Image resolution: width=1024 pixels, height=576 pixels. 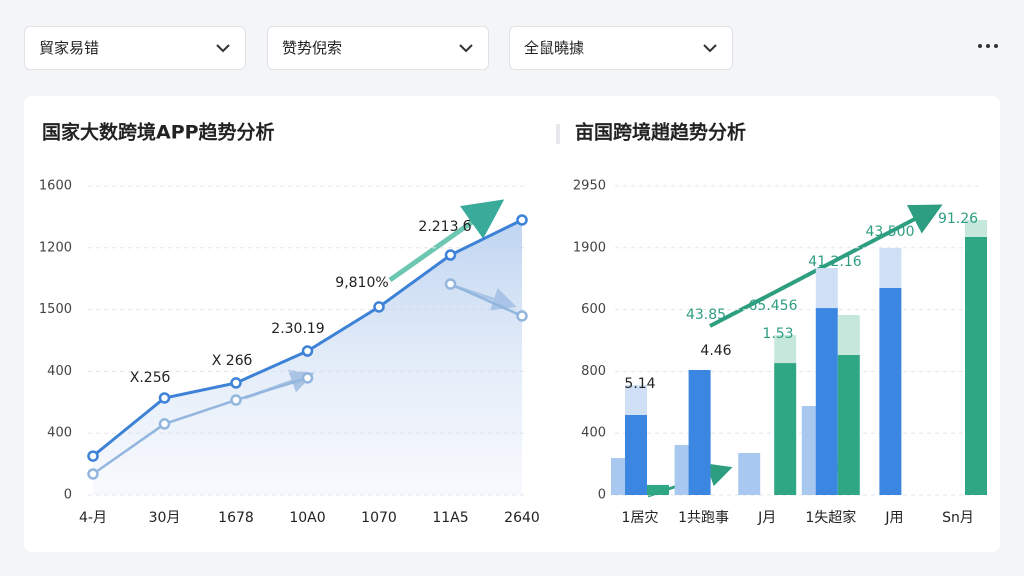 I want to click on annotation: 2.213 б, so click(x=444, y=227).